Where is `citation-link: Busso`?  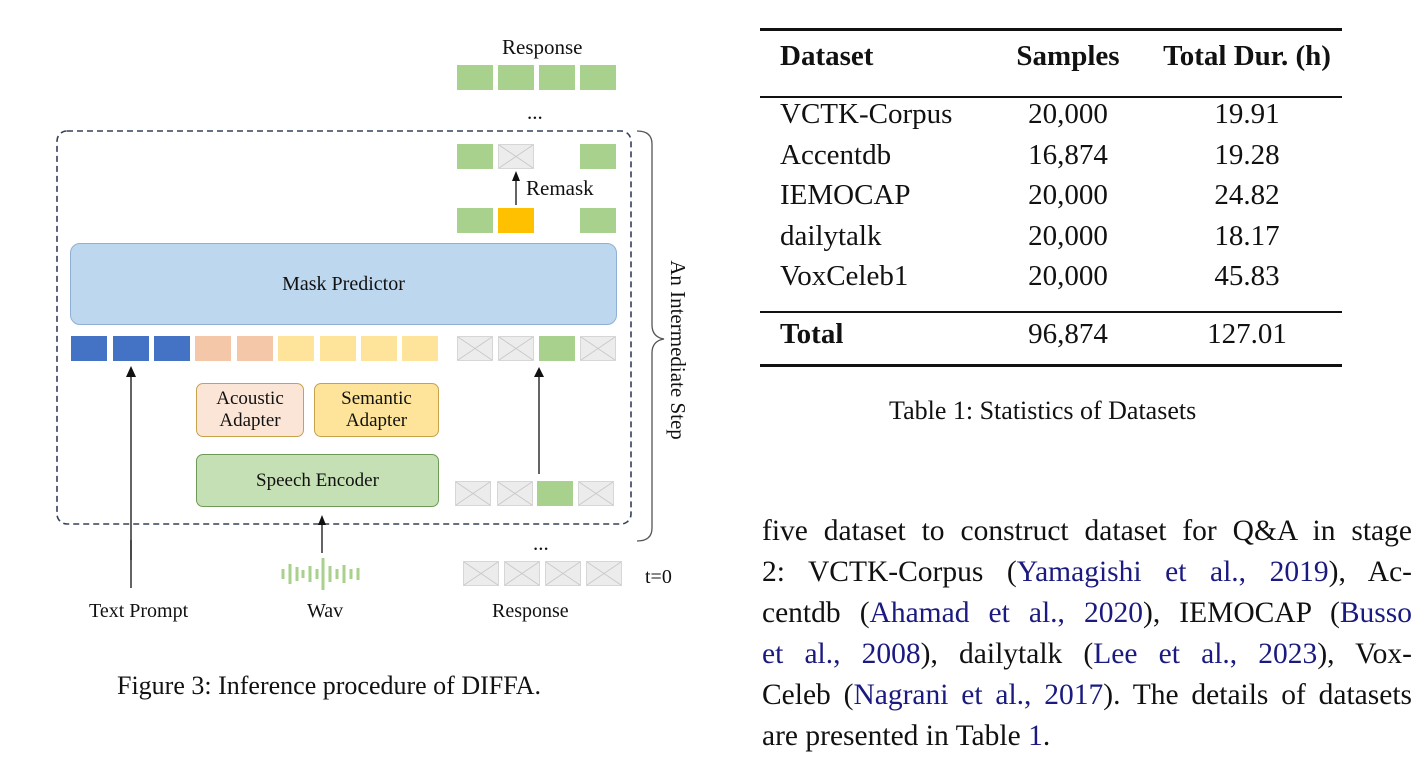
citation-link: Busso is located at coordinates (1375, 613).